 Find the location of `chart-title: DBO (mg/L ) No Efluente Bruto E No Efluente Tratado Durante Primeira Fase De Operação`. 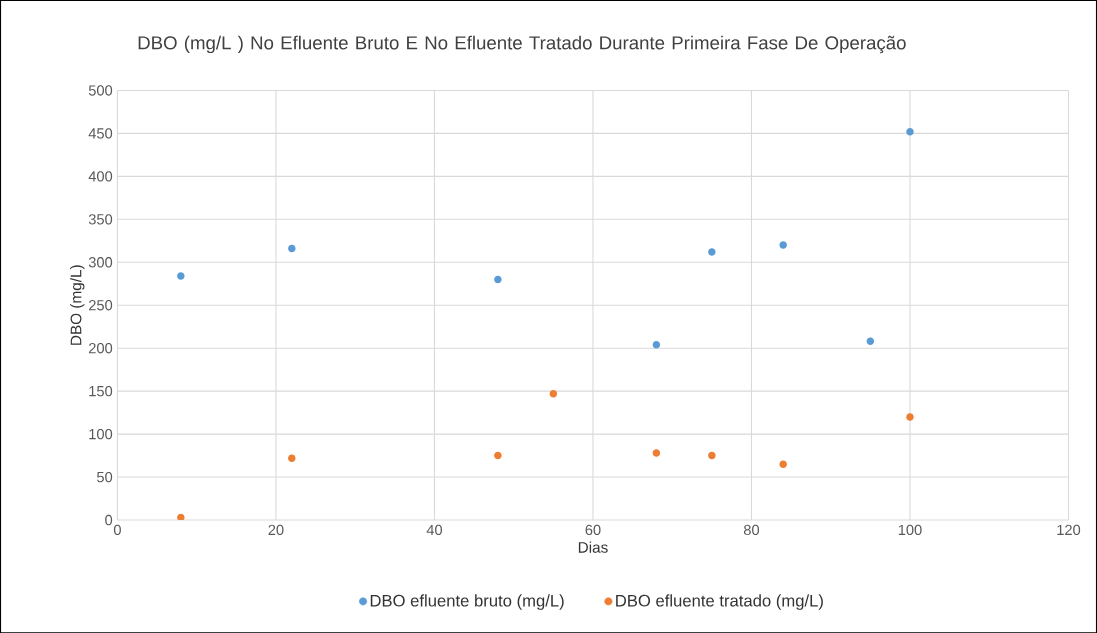

chart-title: DBO (mg/L ) No Efluente Bruto E No Efluente Tratado Durante Primeira Fase De Operação is located at coordinates (522, 44).